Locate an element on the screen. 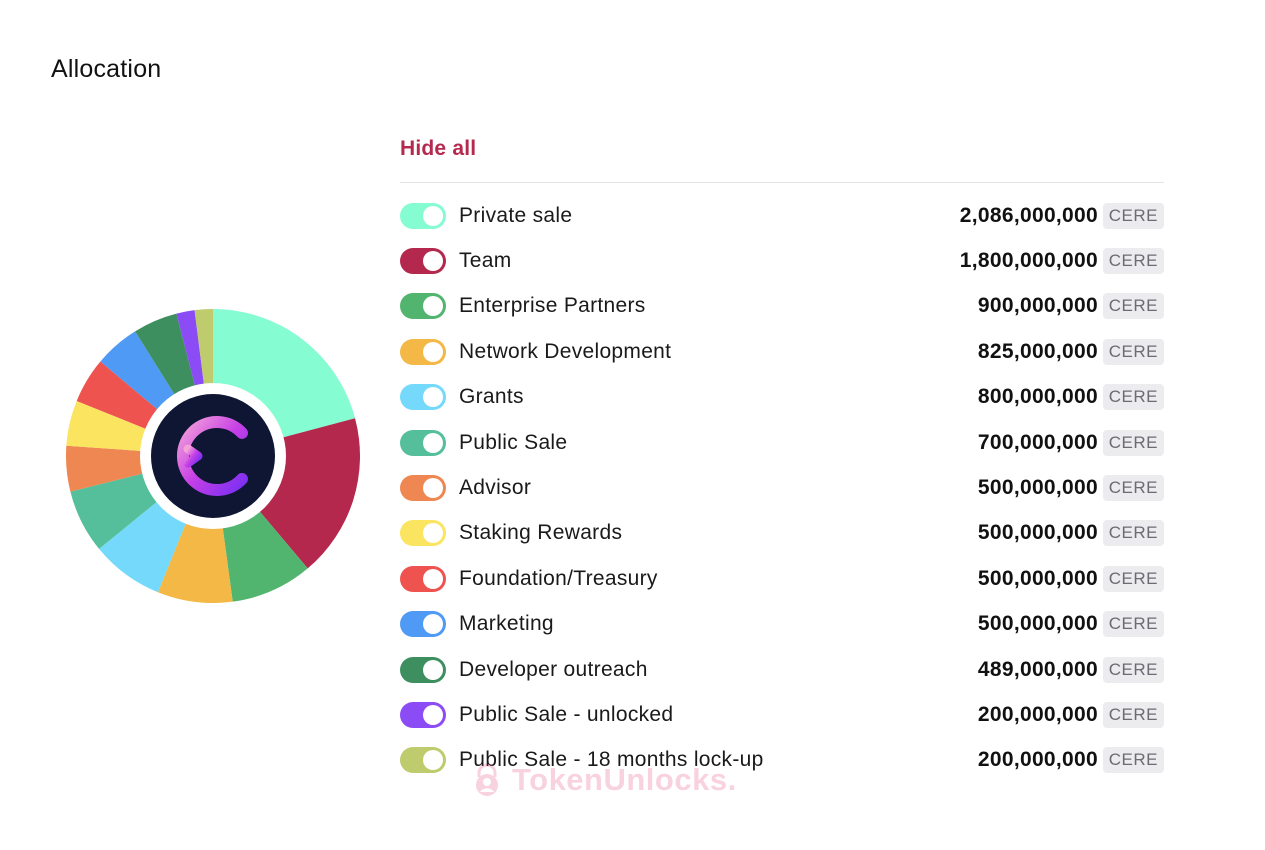 The width and height of the screenshot is (1265, 850). legend-label: Private sale is located at coordinates (516, 215).